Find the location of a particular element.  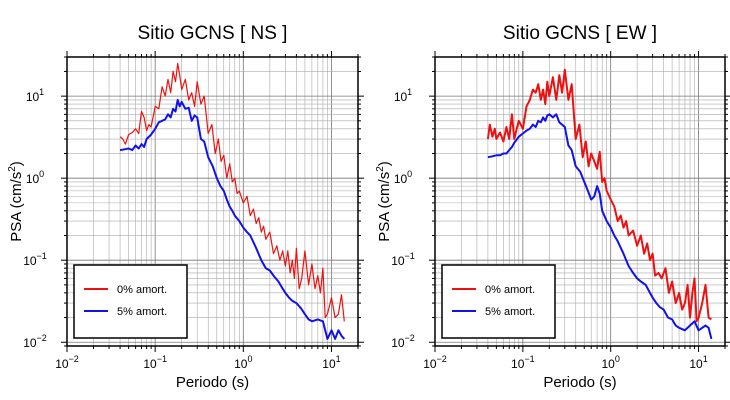

legend-ns: 0% amort. 5% amort. is located at coordinates (130, 301).